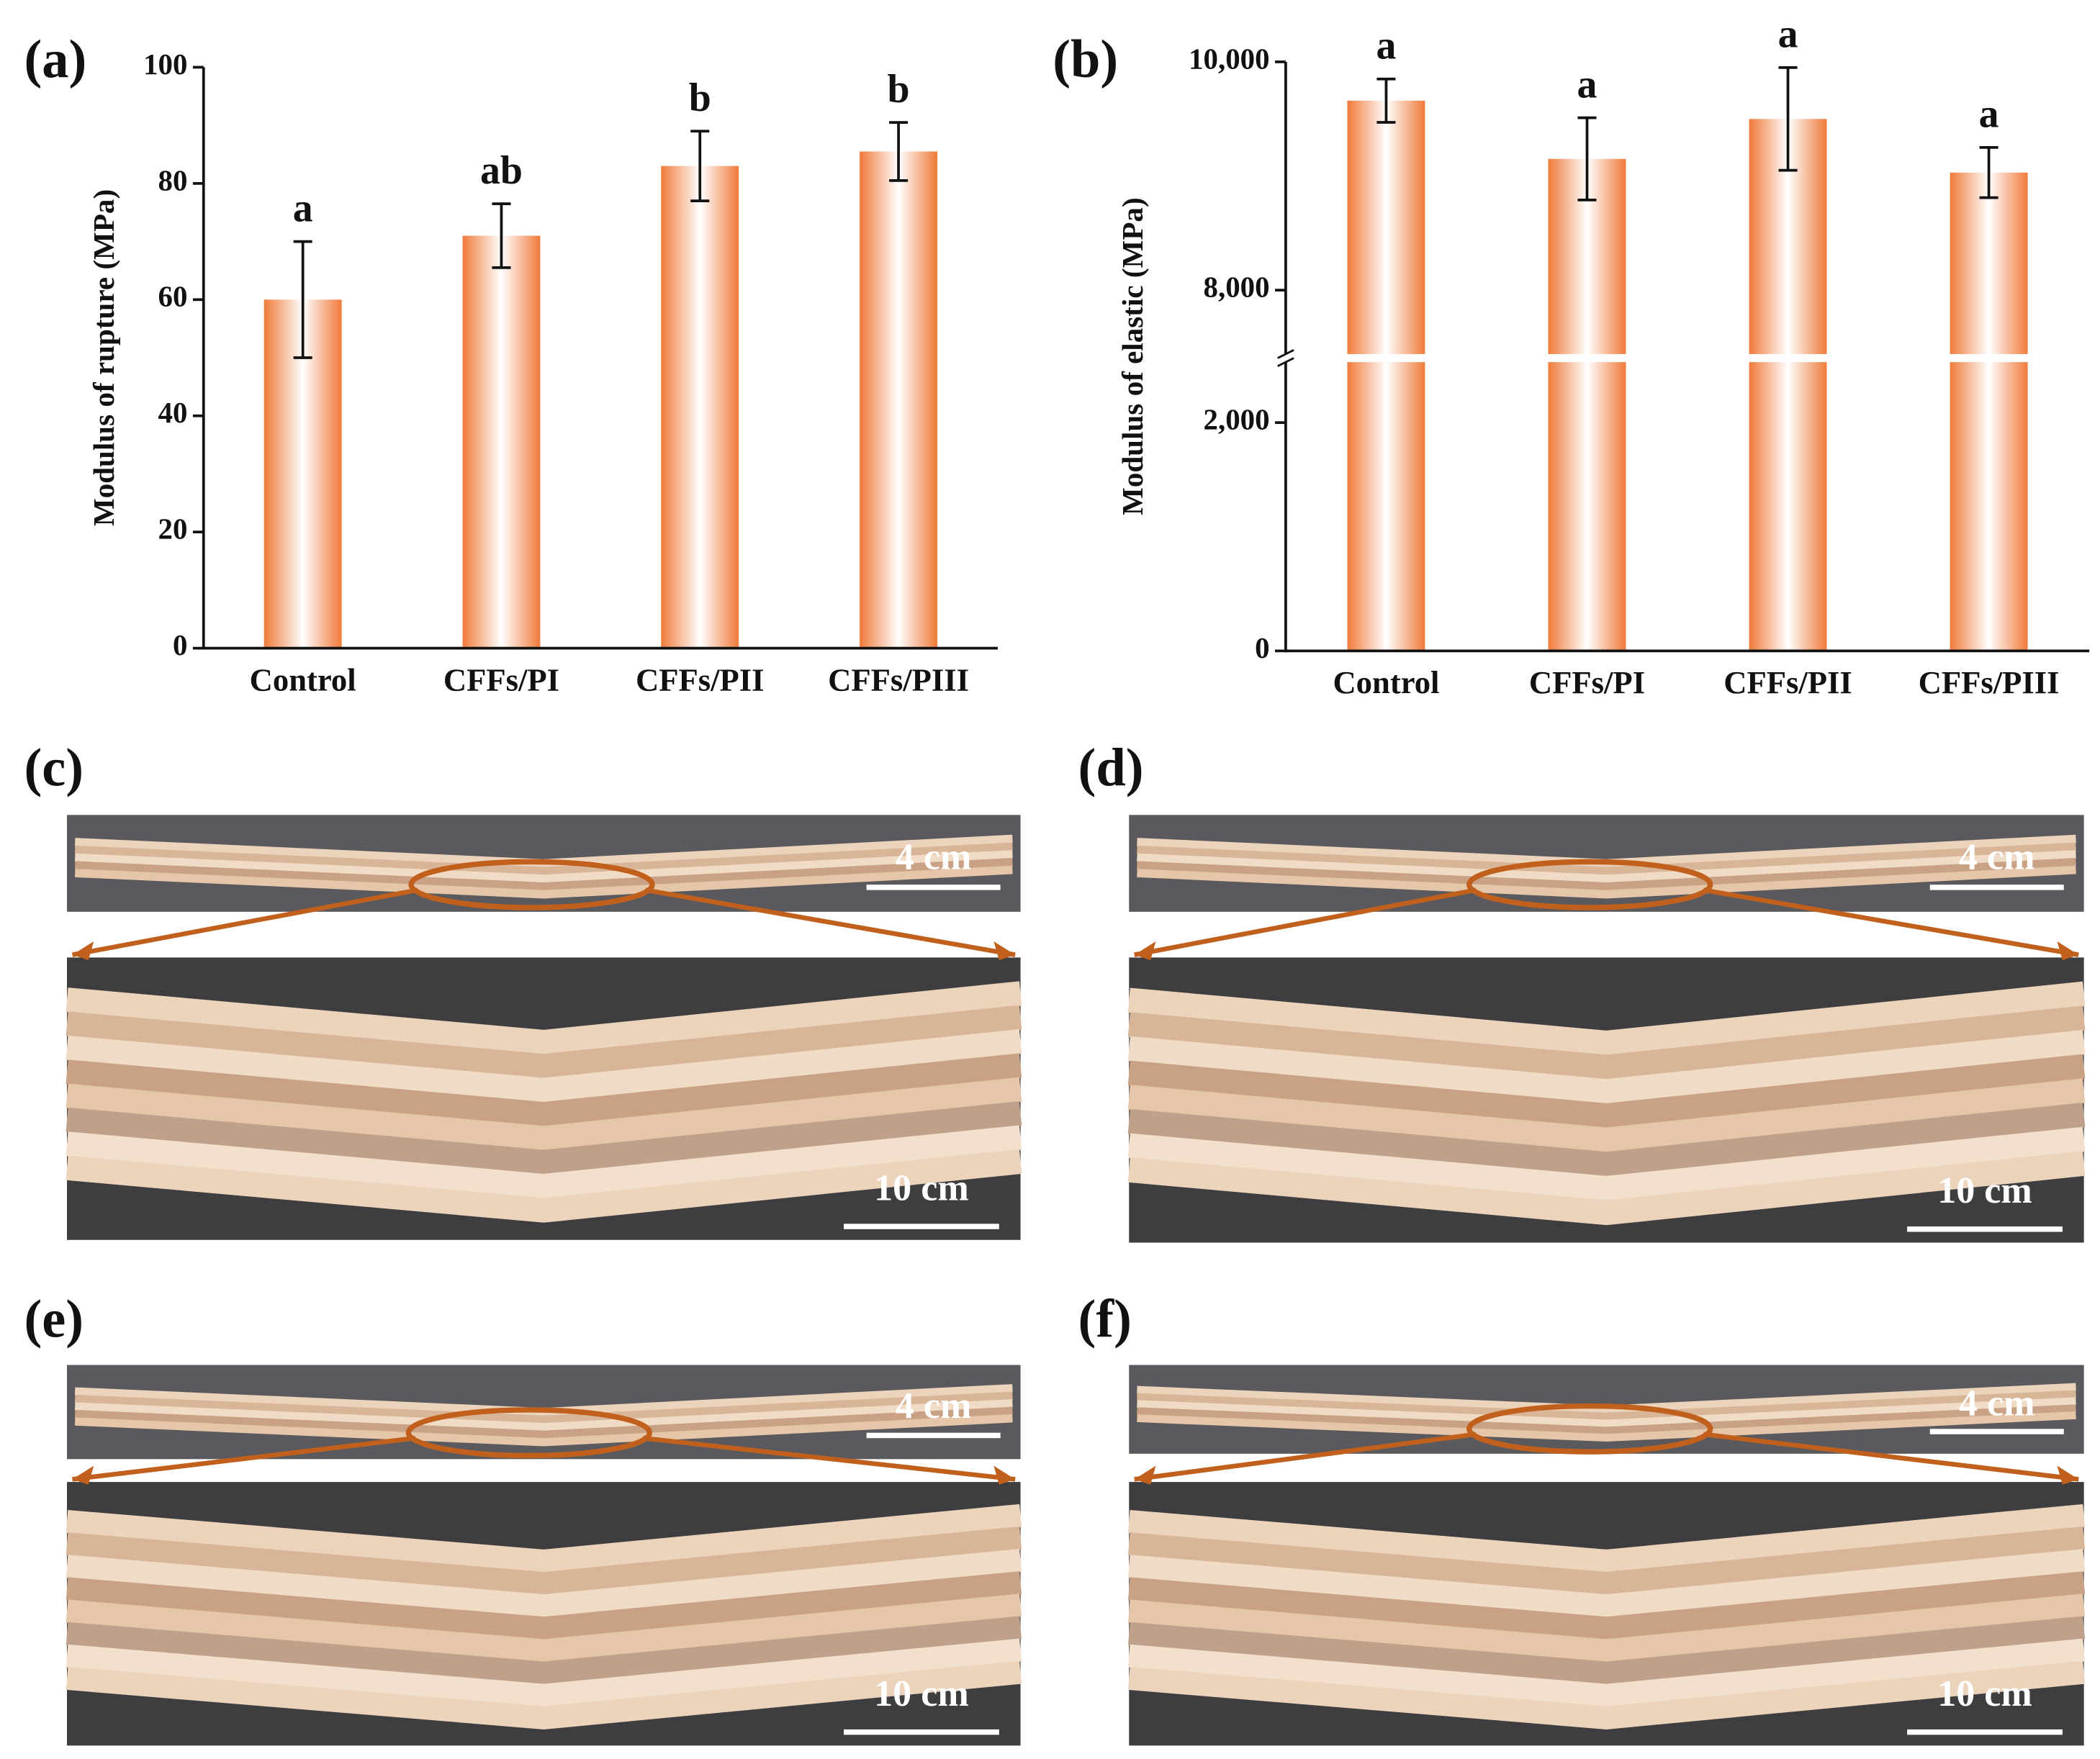 This screenshot has height=1759, width=2100. I want to click on panel-label: (e), so click(54, 1319).